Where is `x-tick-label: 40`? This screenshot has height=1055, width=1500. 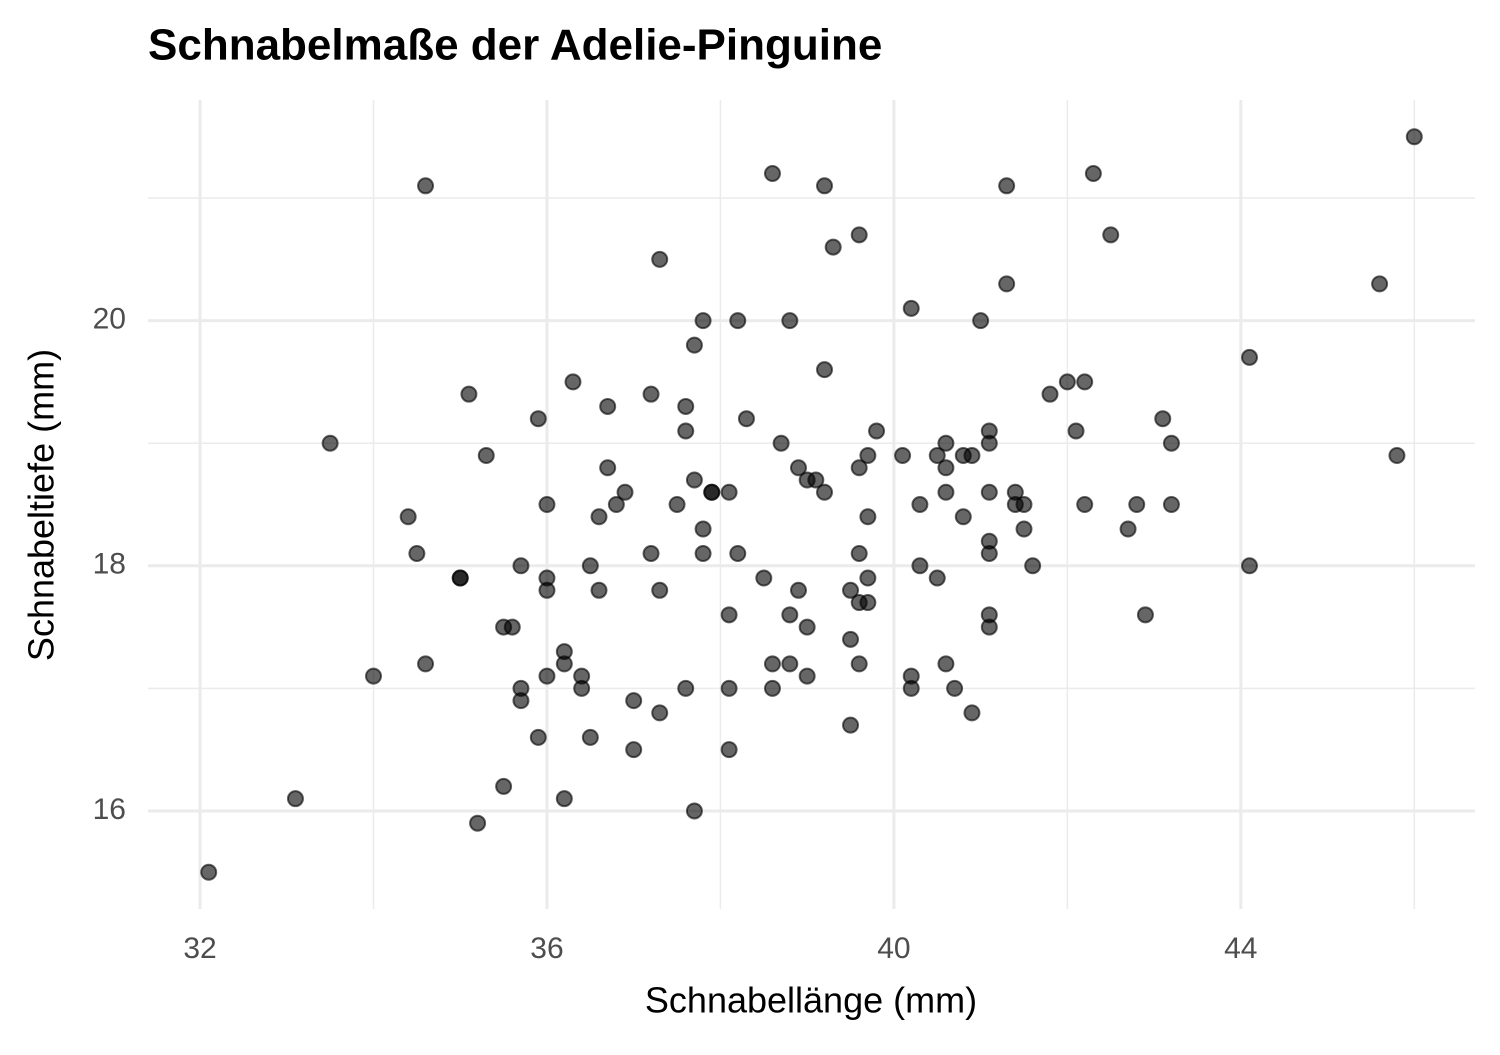 x-tick-label: 40 is located at coordinates (893, 948).